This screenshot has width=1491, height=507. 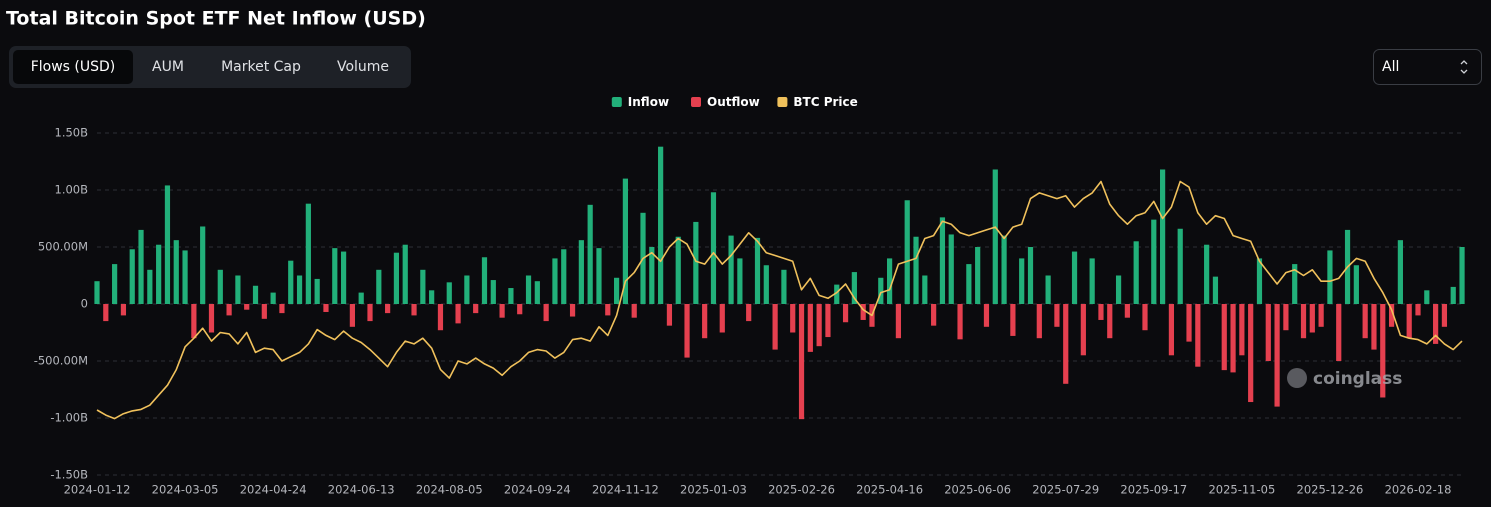 I want to click on x-tick-label: 2025-09-17, so click(x=1153, y=490).